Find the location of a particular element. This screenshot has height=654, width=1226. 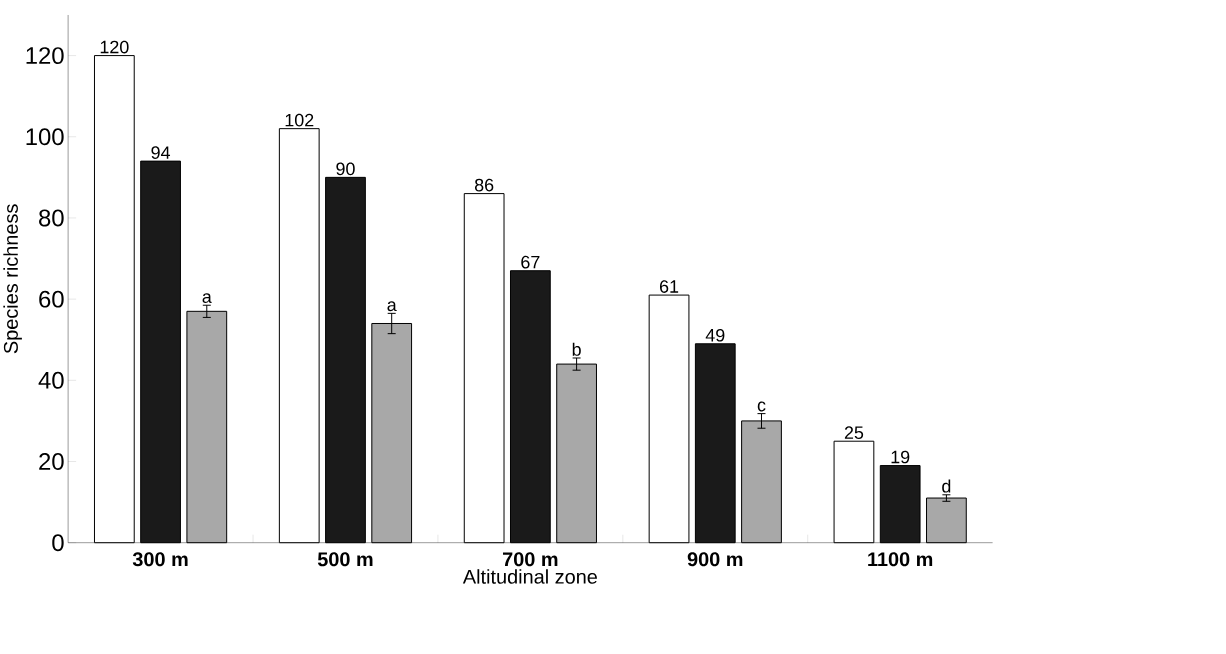

x-tick-label: 900 m is located at coordinates (715, 559).